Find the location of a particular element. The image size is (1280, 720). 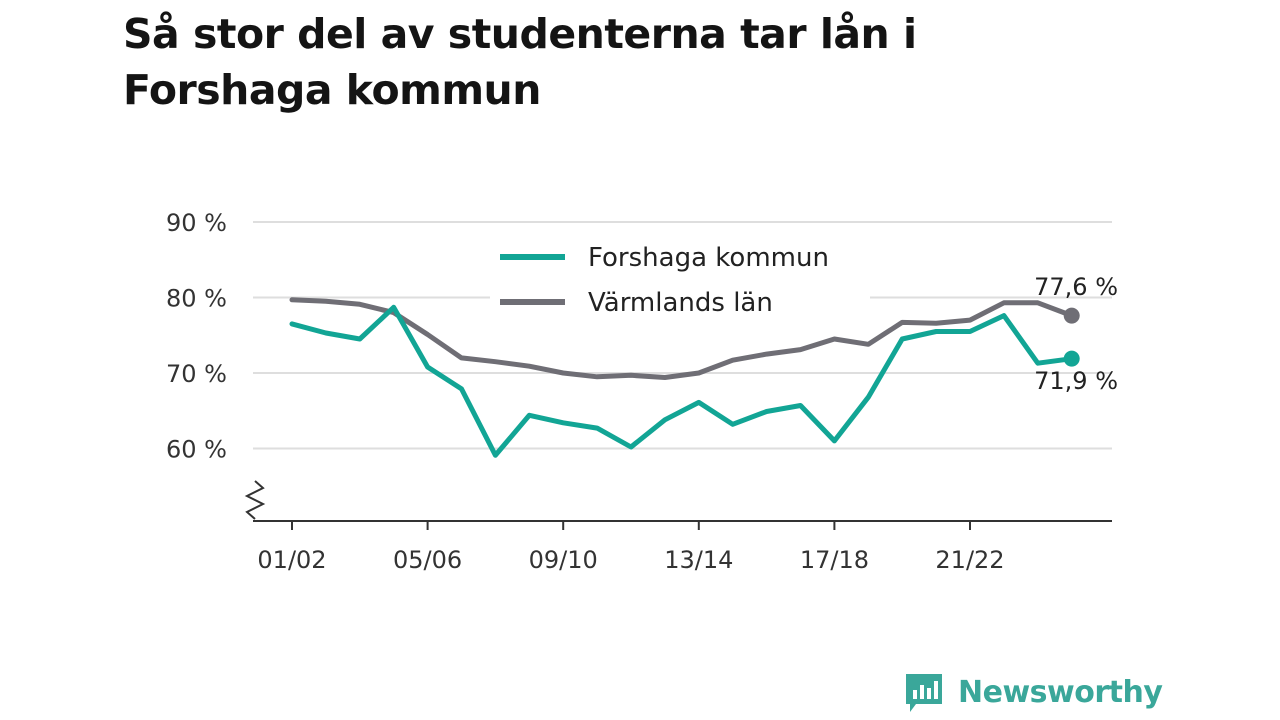

legend-label: Forshaga kommun is located at coordinates (708, 258).